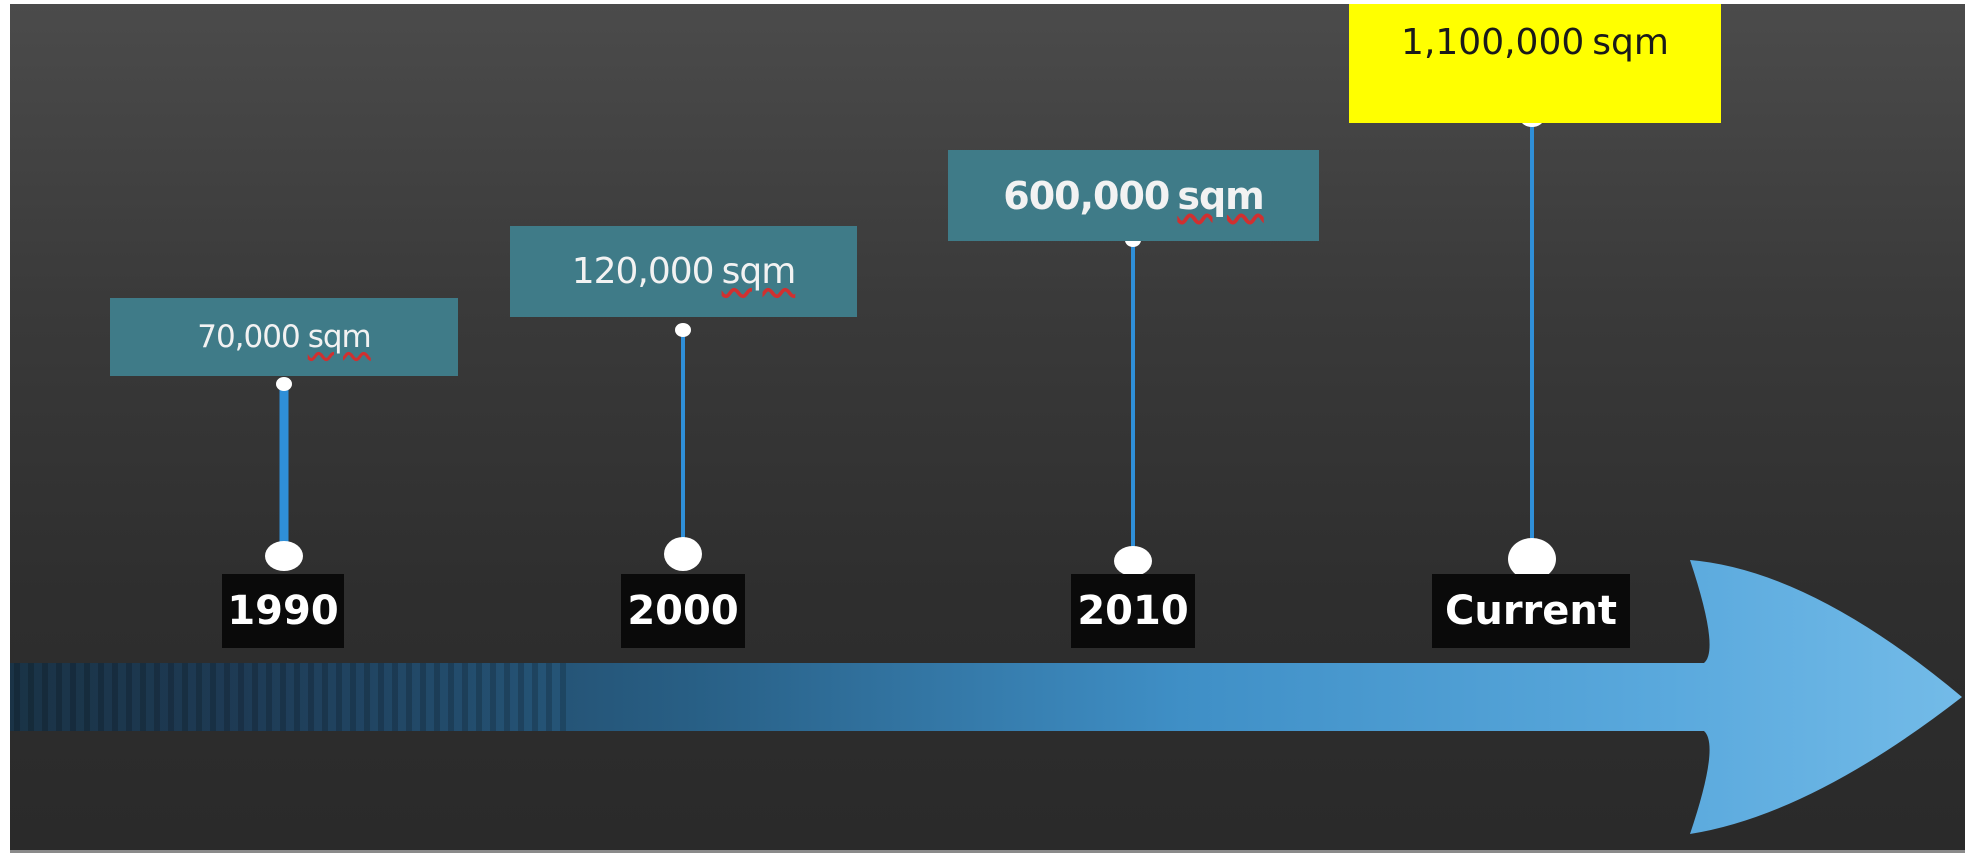 Image resolution: width=1965 pixels, height=864 pixels. Describe the element at coordinates (1630, 42) in the screenshot. I see `unit-current: sqm` at that location.